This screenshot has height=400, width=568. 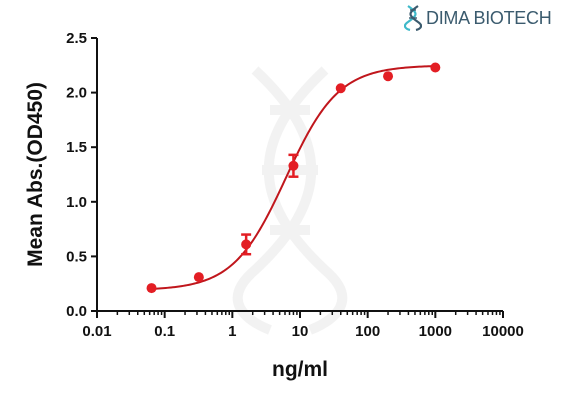 What do you see at coordinates (76, 38) in the screenshot?
I see `y-tick-label: 2.5` at bounding box center [76, 38].